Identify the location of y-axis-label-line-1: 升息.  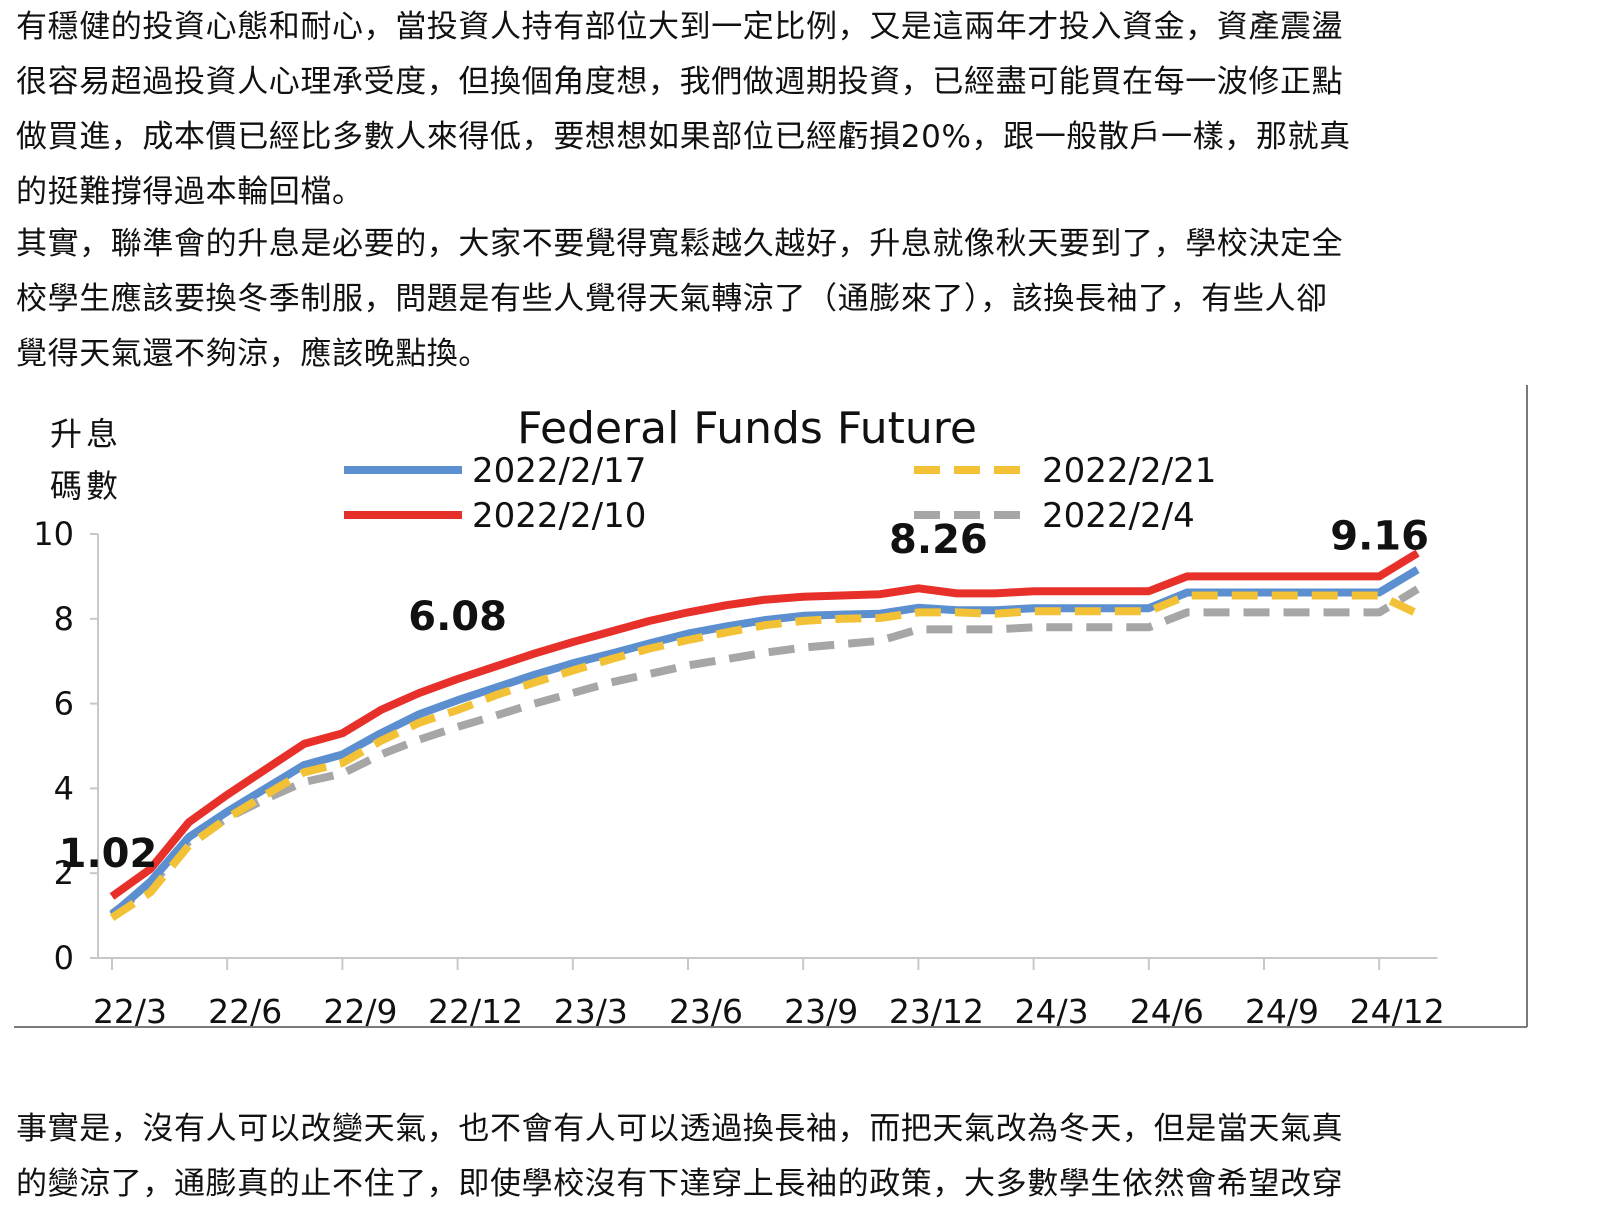
(86, 434).